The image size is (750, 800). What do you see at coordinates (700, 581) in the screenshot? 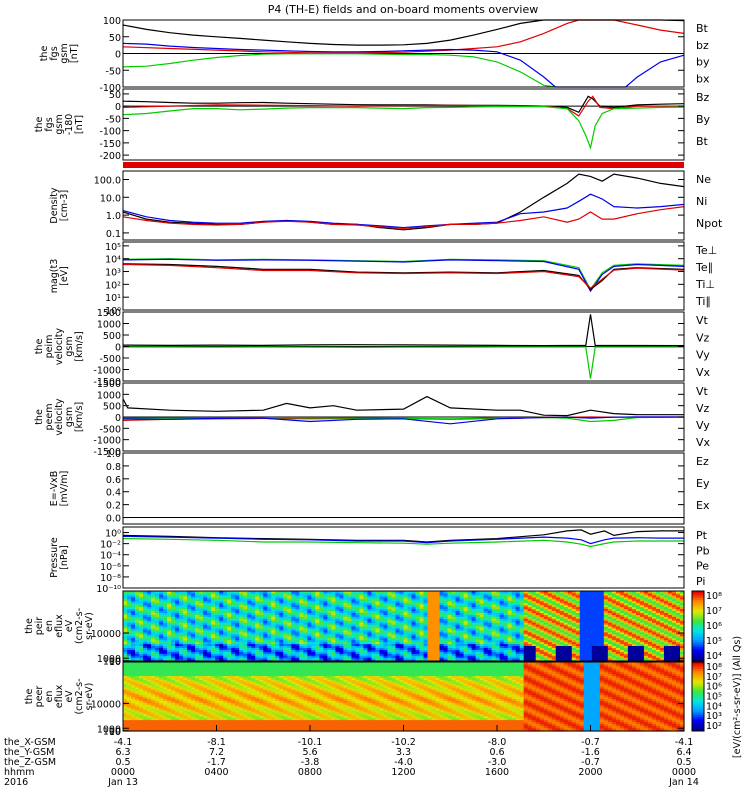
I see `legend-label: Pi` at bounding box center [700, 581].